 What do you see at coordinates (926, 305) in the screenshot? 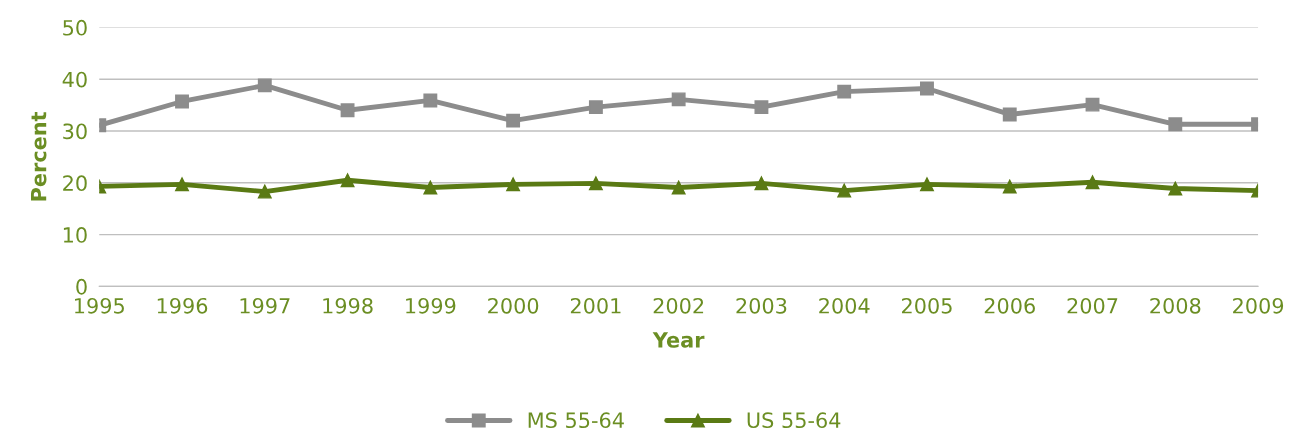
I see `x-tick-label: 2005` at bounding box center [926, 305].